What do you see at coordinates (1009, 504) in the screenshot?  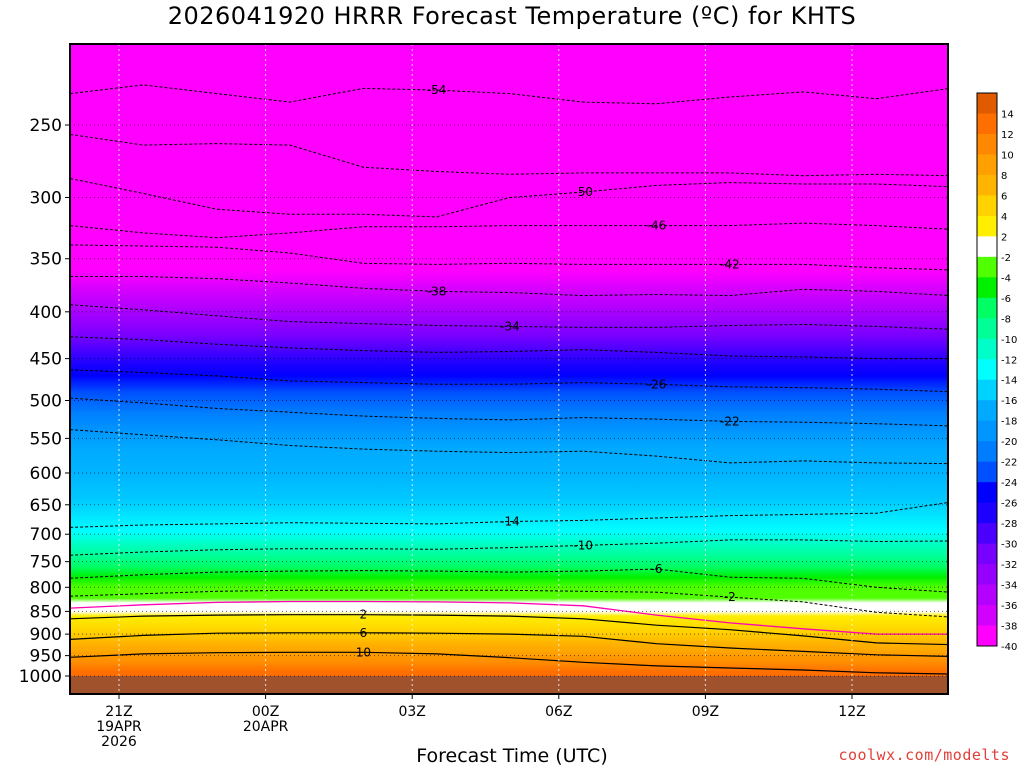 I see `colorbar-label--26: -26` at bounding box center [1009, 504].